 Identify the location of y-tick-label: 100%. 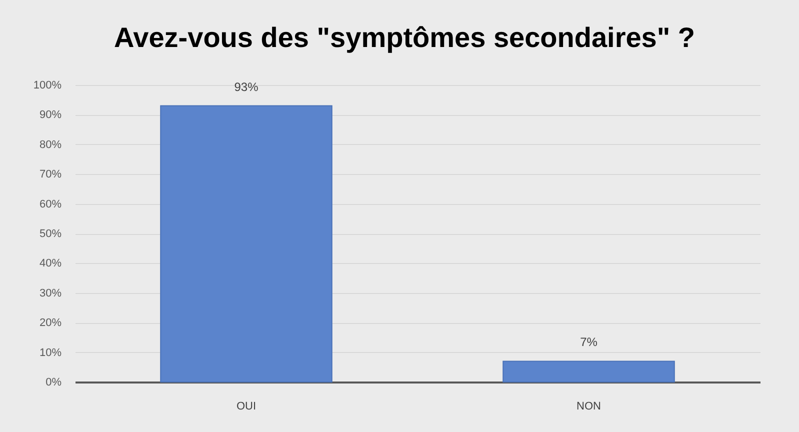
(47, 86).